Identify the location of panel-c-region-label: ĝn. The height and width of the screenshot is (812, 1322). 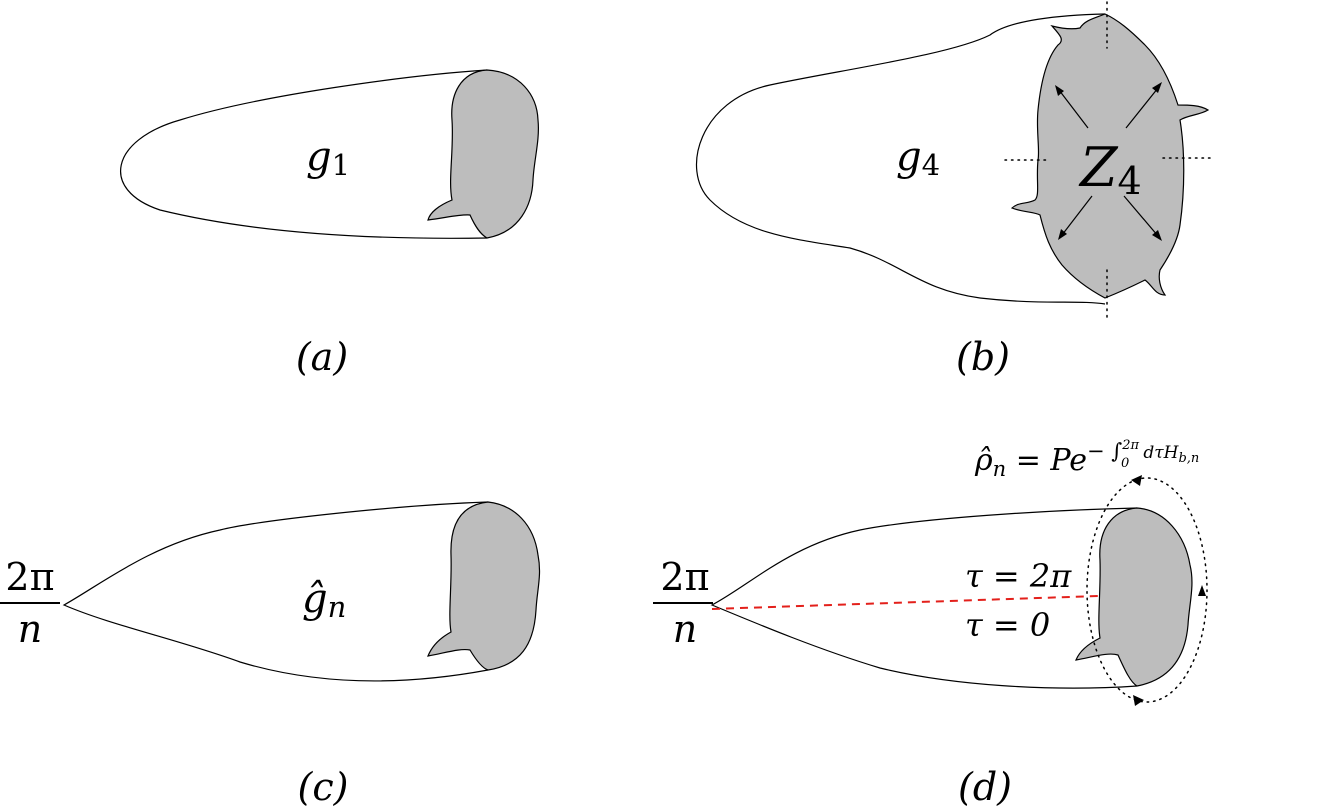
(324, 600).